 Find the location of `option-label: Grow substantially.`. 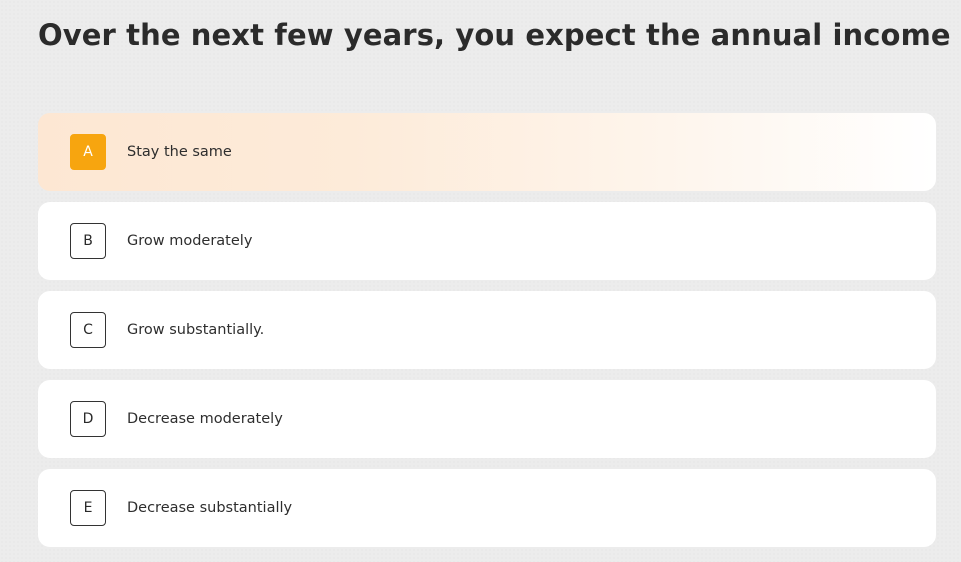

option-label: Grow substantially. is located at coordinates (196, 330).